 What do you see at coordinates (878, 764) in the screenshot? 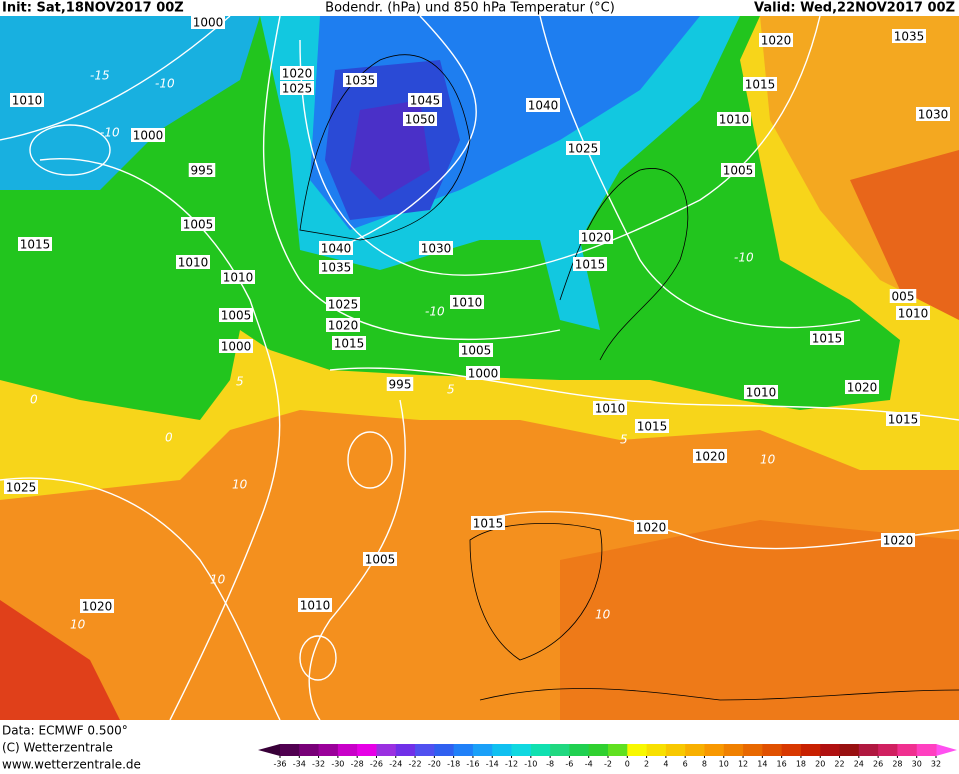
I see `colorbar-label: 26` at bounding box center [878, 764].